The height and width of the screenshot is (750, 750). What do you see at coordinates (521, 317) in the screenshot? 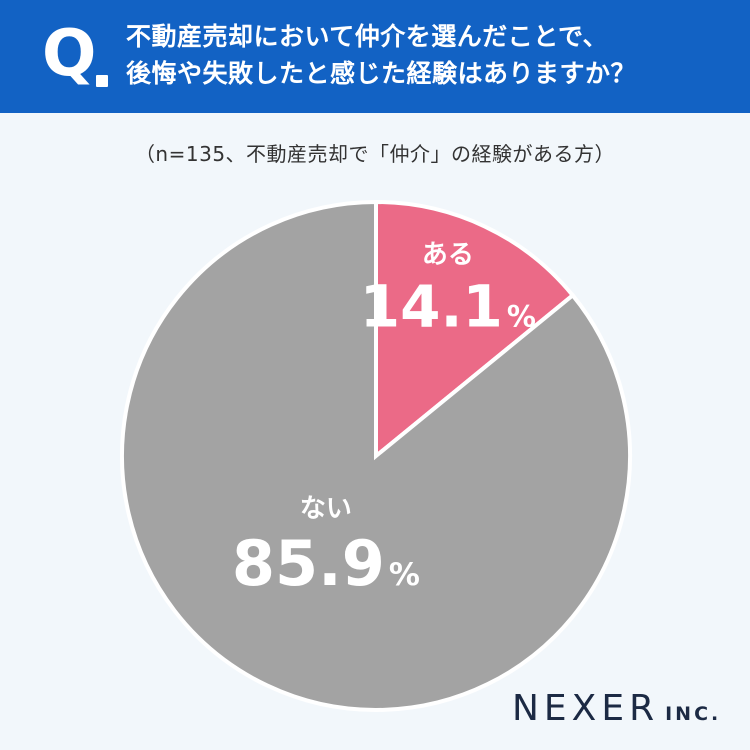
I see `slice-value-unit-1: %` at bounding box center [521, 317].